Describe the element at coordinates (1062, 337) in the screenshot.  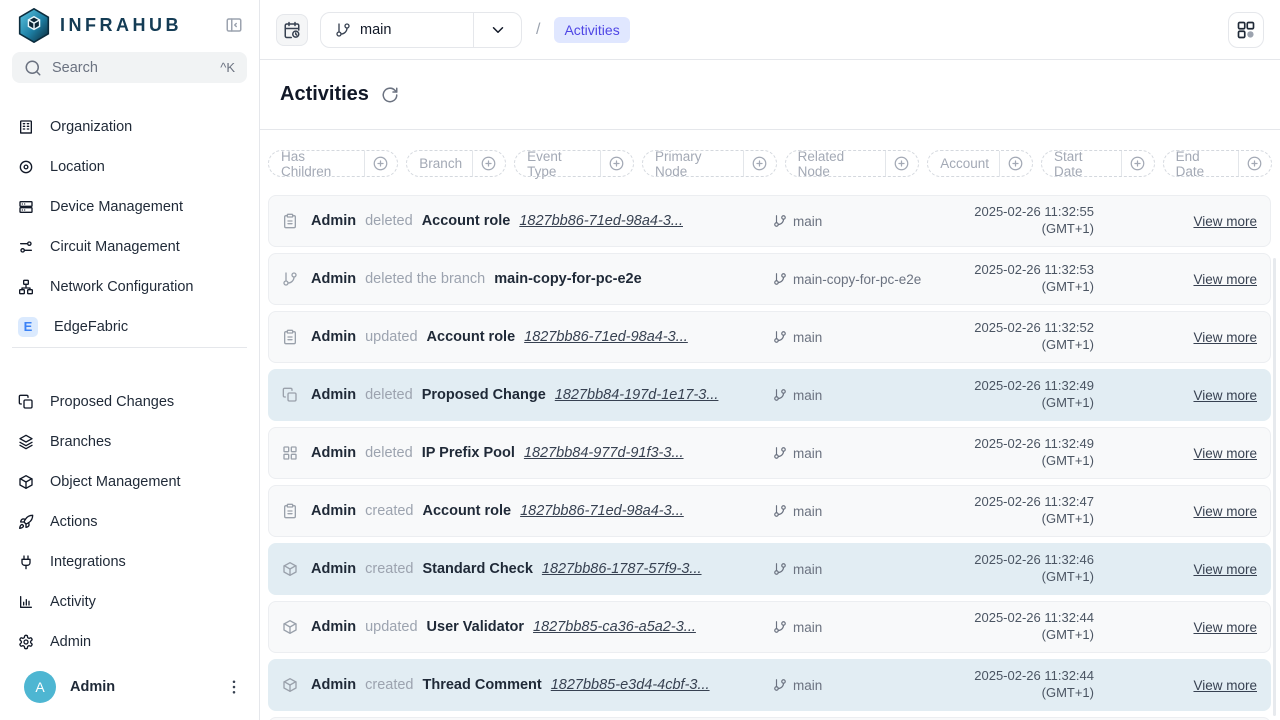
I see `activity-timestamp: 2025-02-26 11:32:52 (GMT+1)` at that location.